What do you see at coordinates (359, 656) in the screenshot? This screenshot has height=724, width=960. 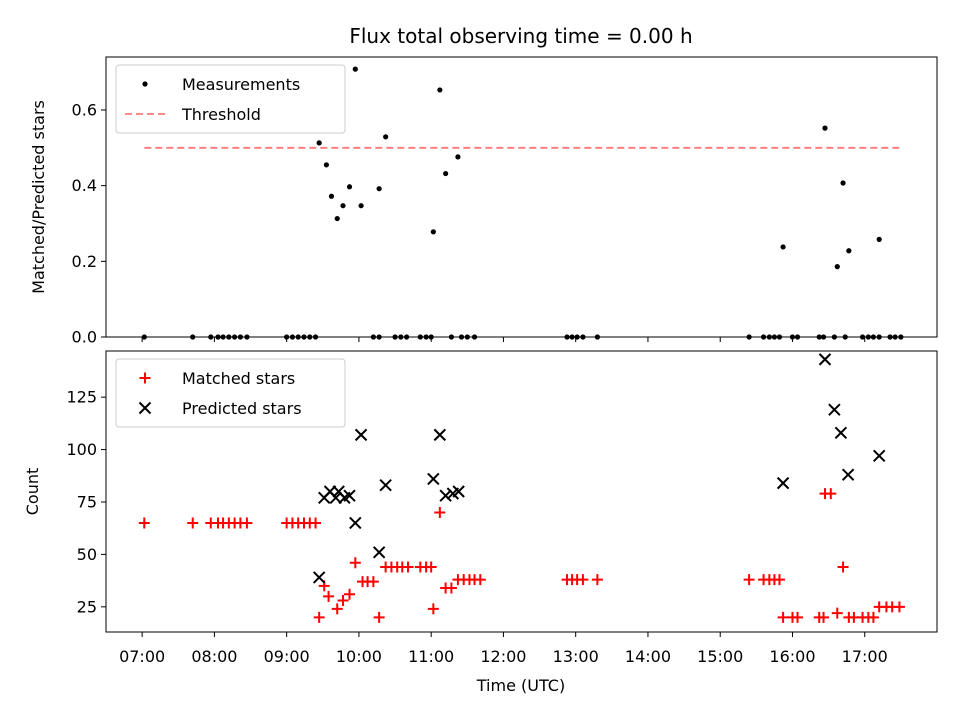 I see `x-tick-label: 10:00` at bounding box center [359, 656].